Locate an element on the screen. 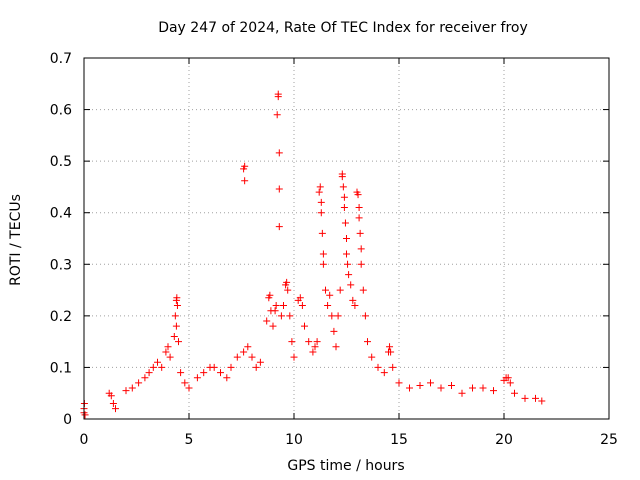  y-tick-label: 0.2 is located at coordinates (61, 317).